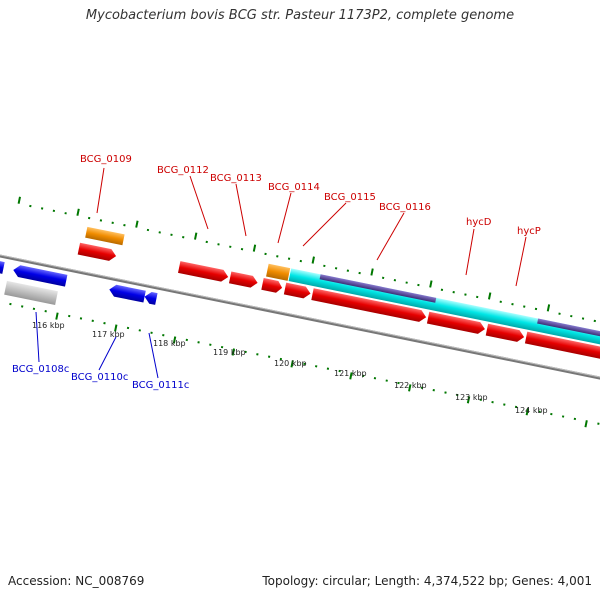 The image size is (600, 600). I want to click on feature-bcg0112, so click(203, 272).